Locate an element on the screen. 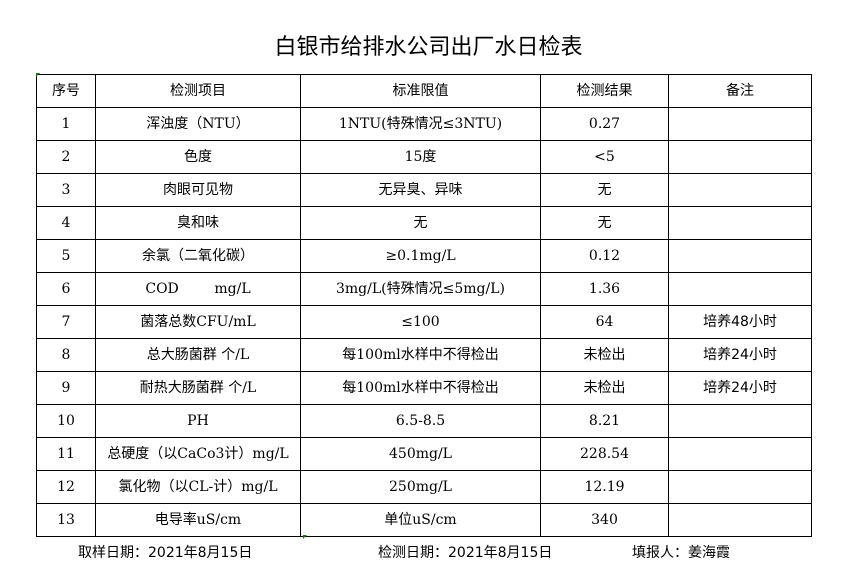  row-number: 10 is located at coordinates (66, 421).